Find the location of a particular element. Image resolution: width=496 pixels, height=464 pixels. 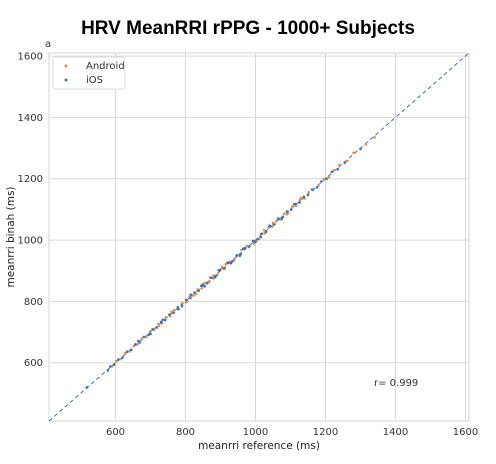

x-tick-label: 1200 is located at coordinates (325, 432).